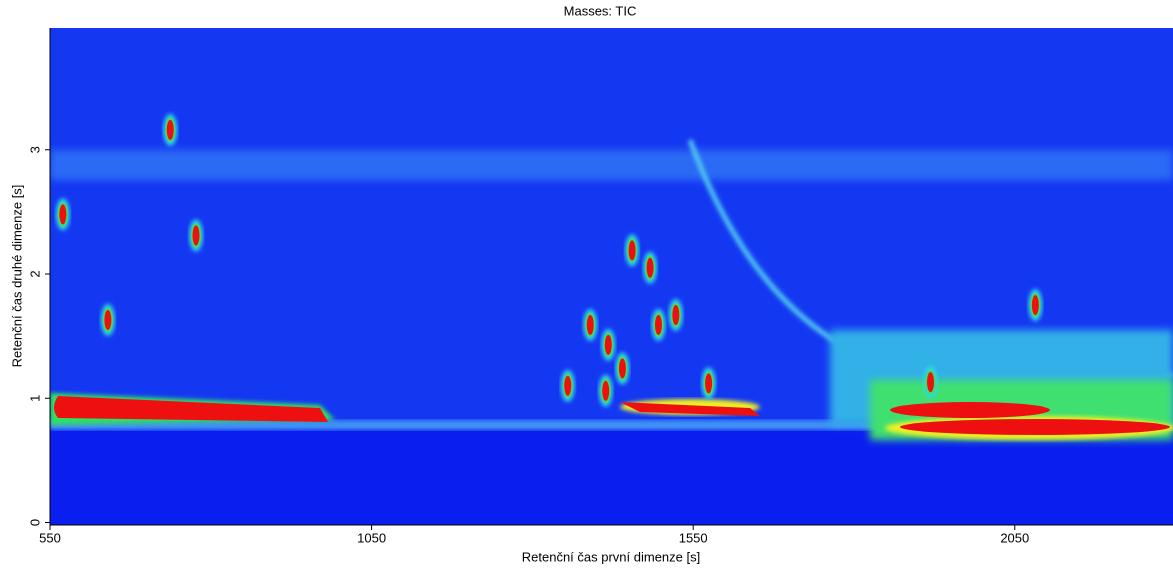 Image resolution: width=1173 pixels, height=568 pixels. I want to click on chart-title: Masses: TIC, so click(600, 10).